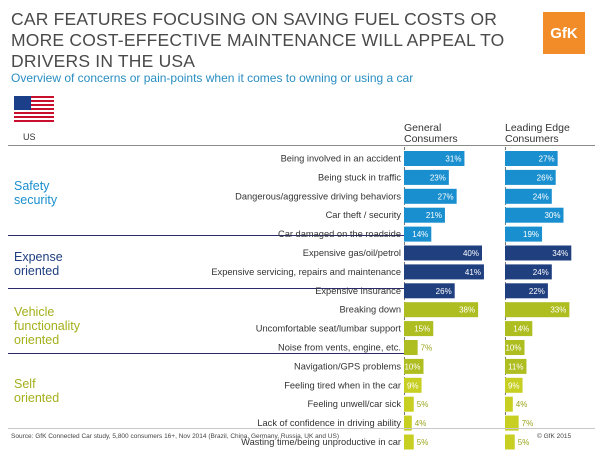  Describe the element at coordinates (38, 257) in the screenshot. I see `group-label-expense-line1: Expense` at that location.